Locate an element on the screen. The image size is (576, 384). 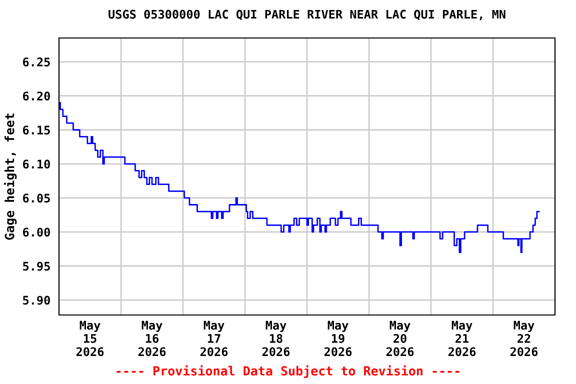
x-tick-label: May 22 2026 is located at coordinates (524, 338).